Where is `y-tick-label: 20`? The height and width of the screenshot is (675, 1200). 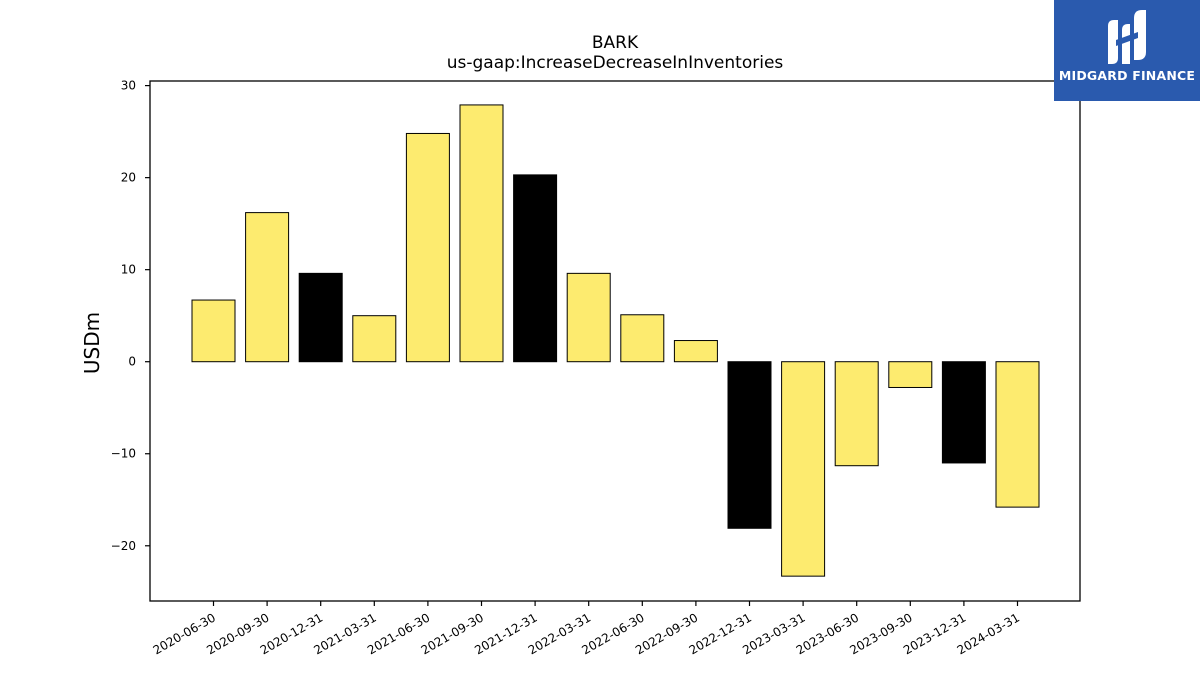
y-tick-label: 20 is located at coordinates (128, 178).